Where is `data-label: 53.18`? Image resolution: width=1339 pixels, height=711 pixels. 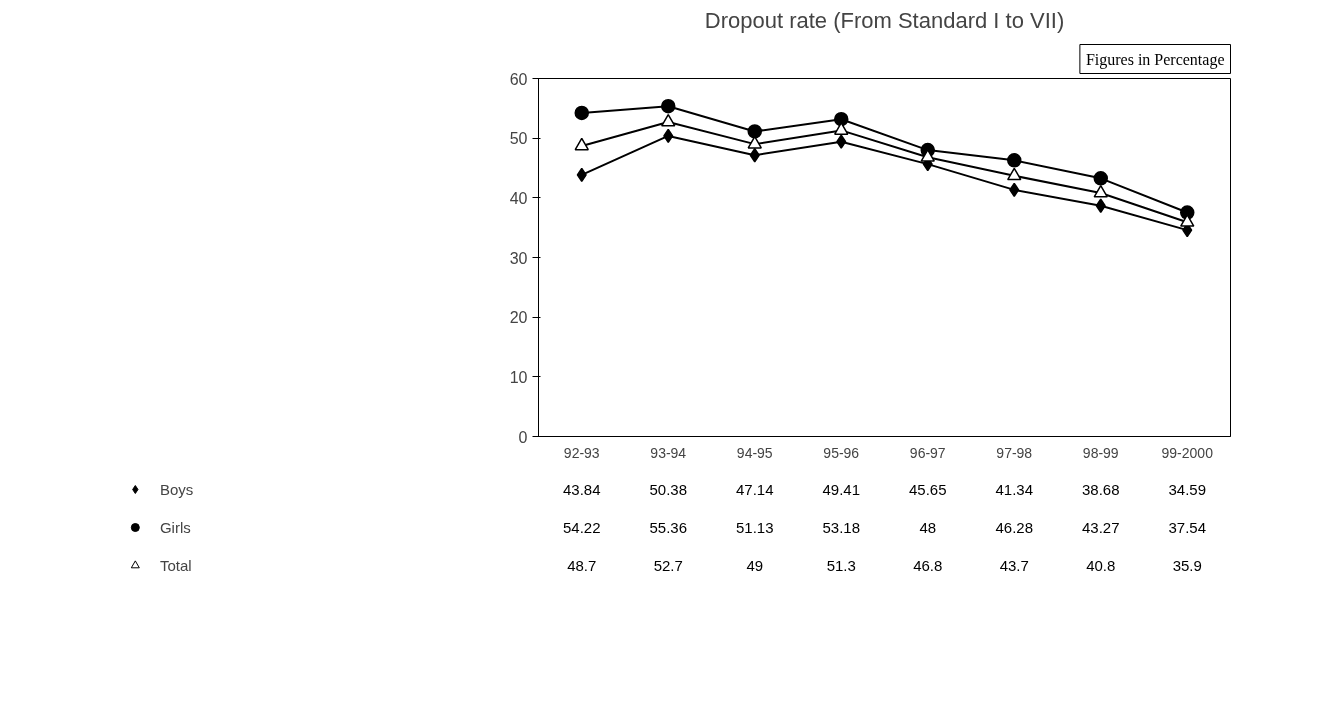 data-label: 53.18 is located at coordinates (841, 527).